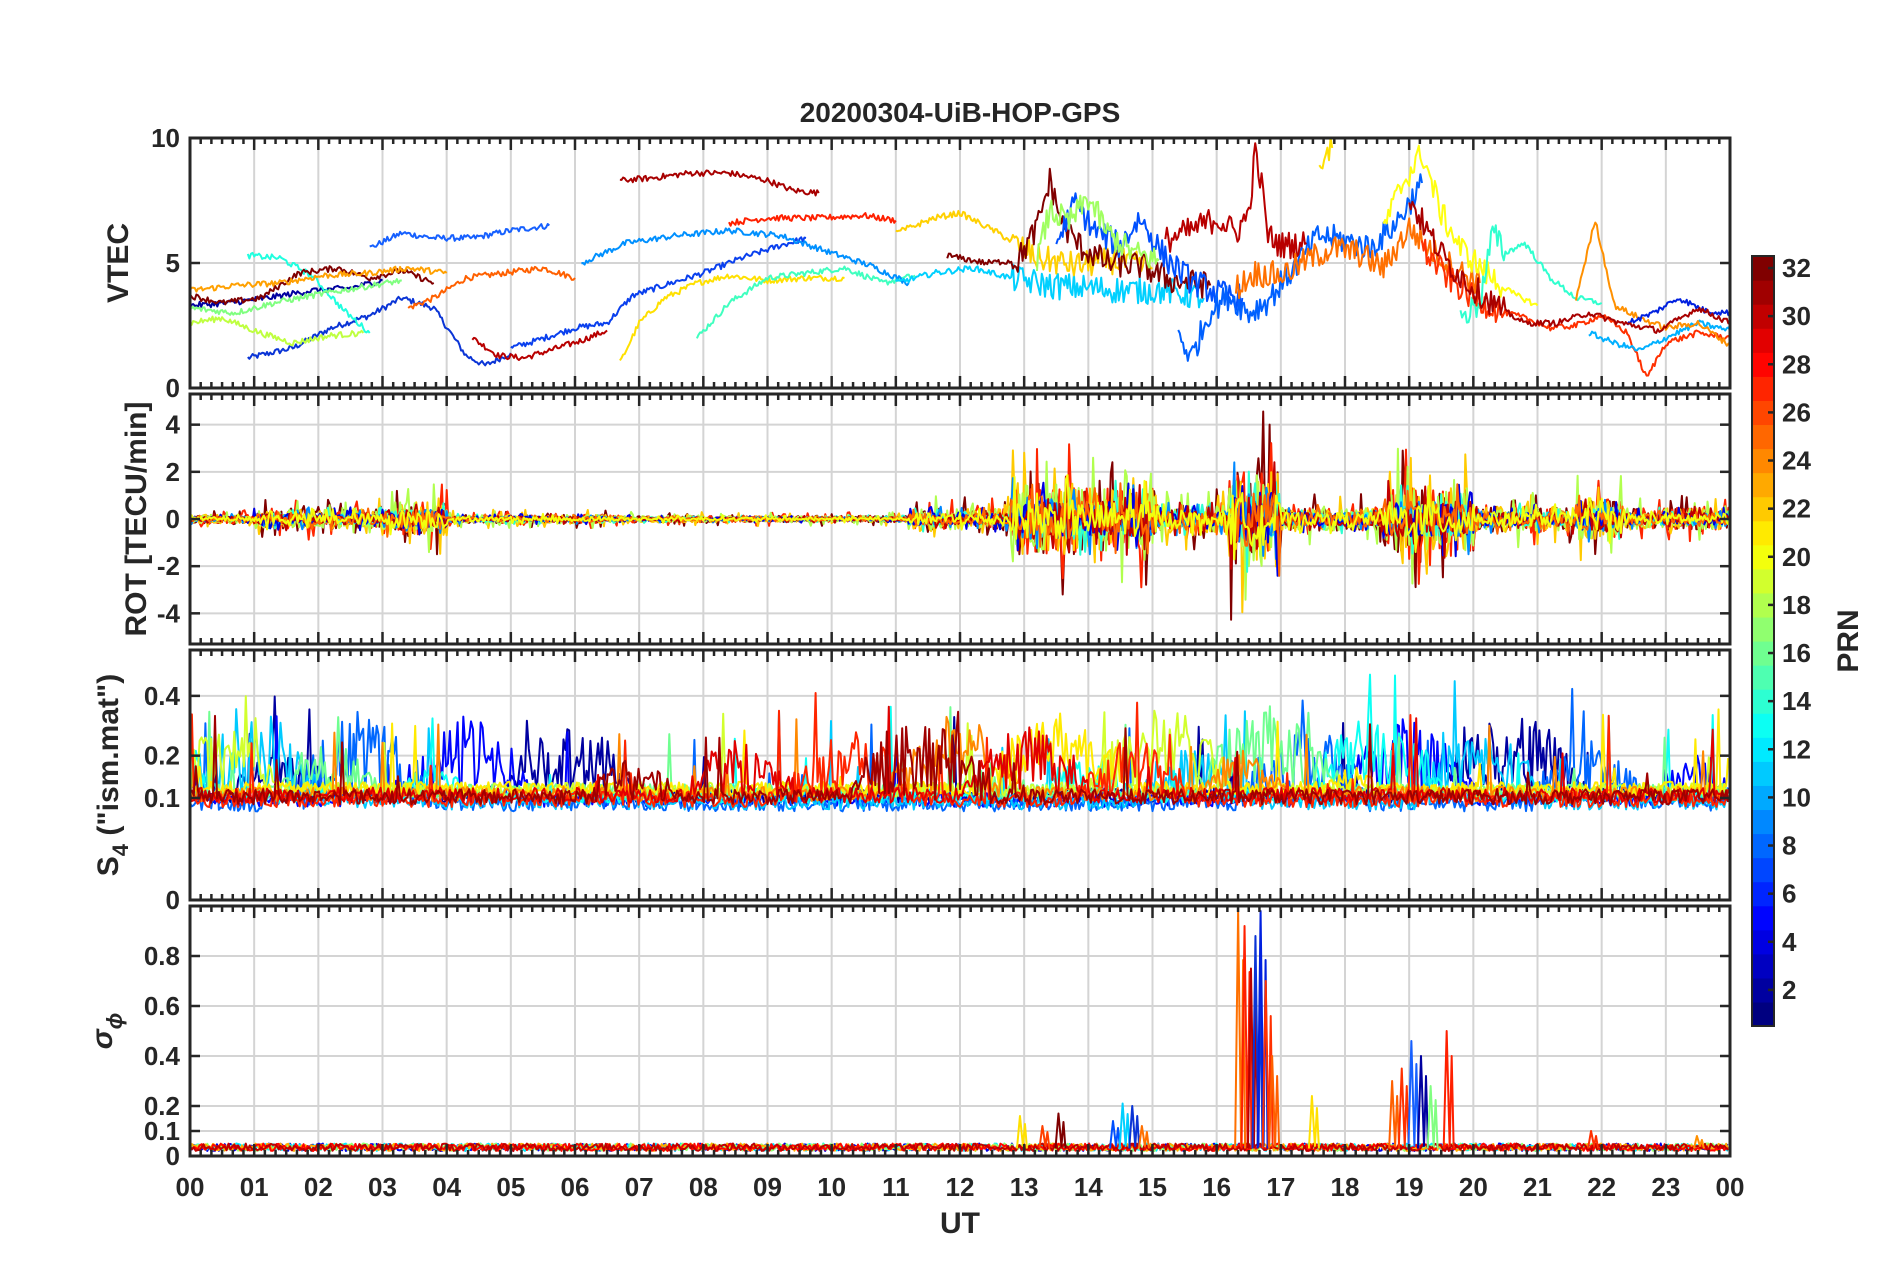  Describe the element at coordinates (108, 866) in the screenshot. I see `s4-ylabel-main: S` at that location.